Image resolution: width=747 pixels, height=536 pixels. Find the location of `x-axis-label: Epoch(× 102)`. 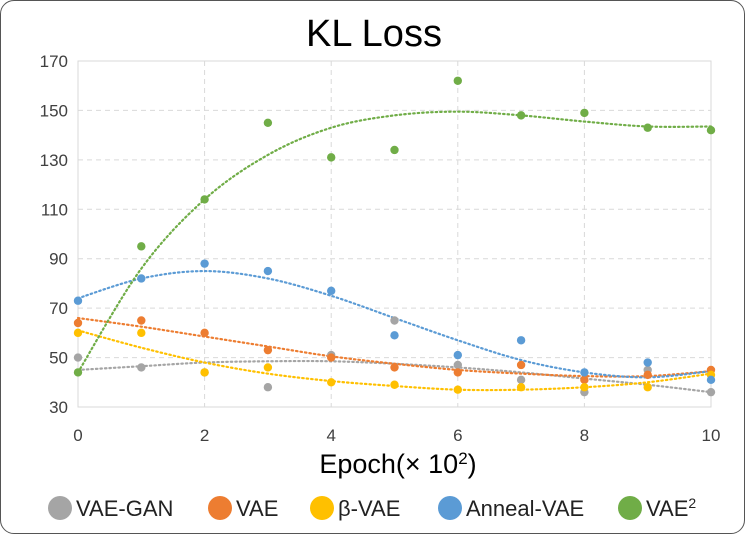

x-axis-label: Epoch(× 102) is located at coordinates (397, 464).